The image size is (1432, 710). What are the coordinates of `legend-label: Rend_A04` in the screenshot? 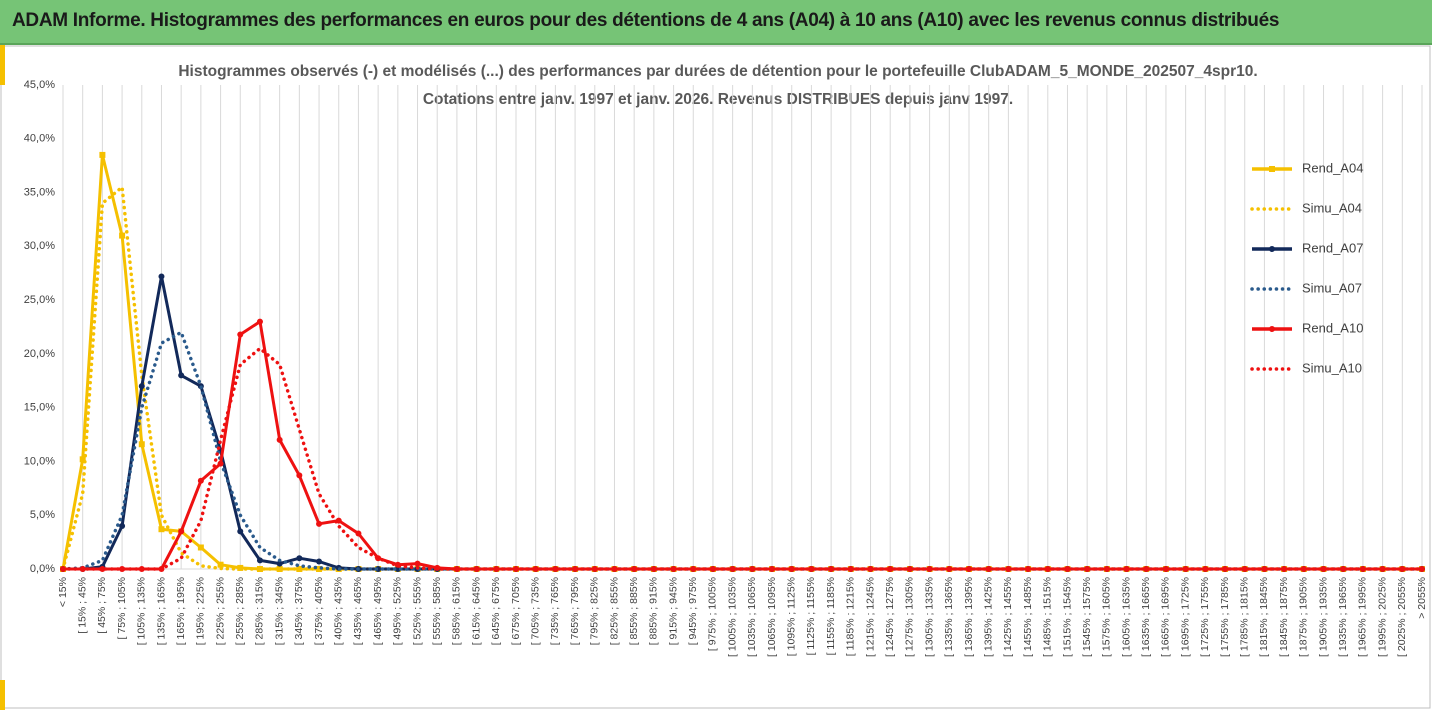 It's located at (1332, 167).